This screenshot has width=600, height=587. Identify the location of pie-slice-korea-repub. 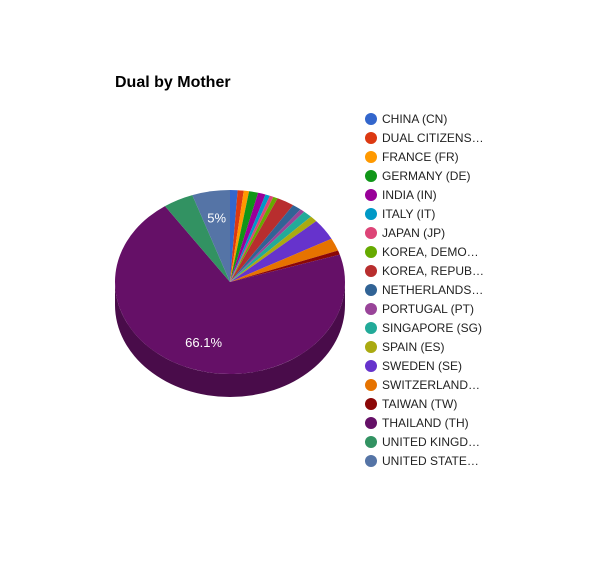
(262, 240).